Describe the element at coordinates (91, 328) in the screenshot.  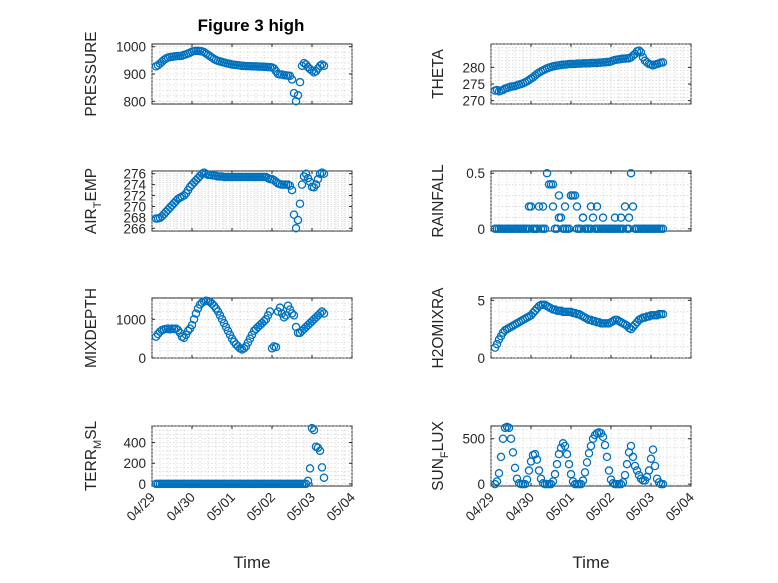
I see `y-axis-label: MIXDEPTH` at that location.